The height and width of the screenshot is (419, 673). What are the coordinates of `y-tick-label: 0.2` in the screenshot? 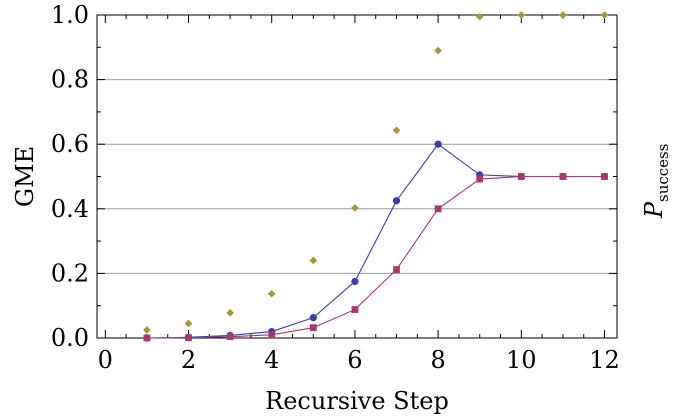 It's located at (70, 273).